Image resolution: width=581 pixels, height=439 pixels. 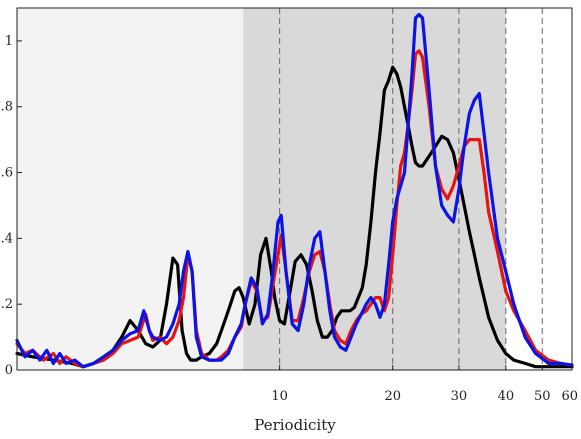 I want to click on y-tick-label: 1, so click(x=9, y=41).